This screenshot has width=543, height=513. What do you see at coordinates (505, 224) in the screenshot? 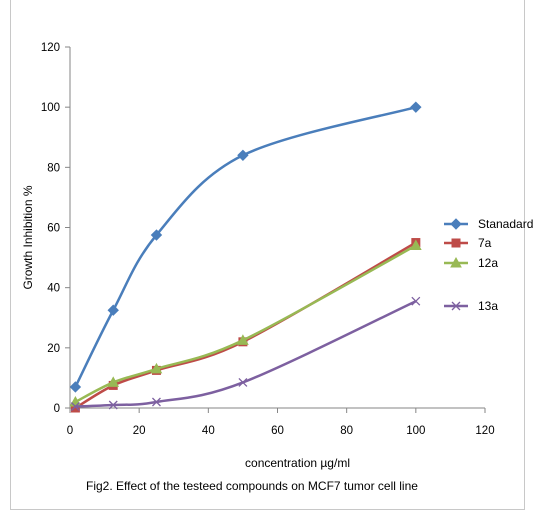
I see `legend-label: Stanadard` at bounding box center [505, 224].